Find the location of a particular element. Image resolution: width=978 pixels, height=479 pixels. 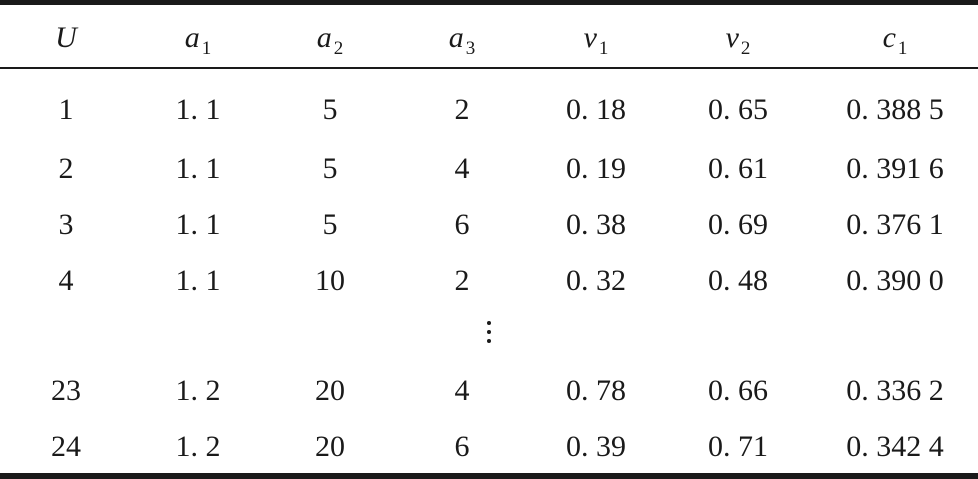

cell-v2: 0. 66 is located at coordinates (738, 390).